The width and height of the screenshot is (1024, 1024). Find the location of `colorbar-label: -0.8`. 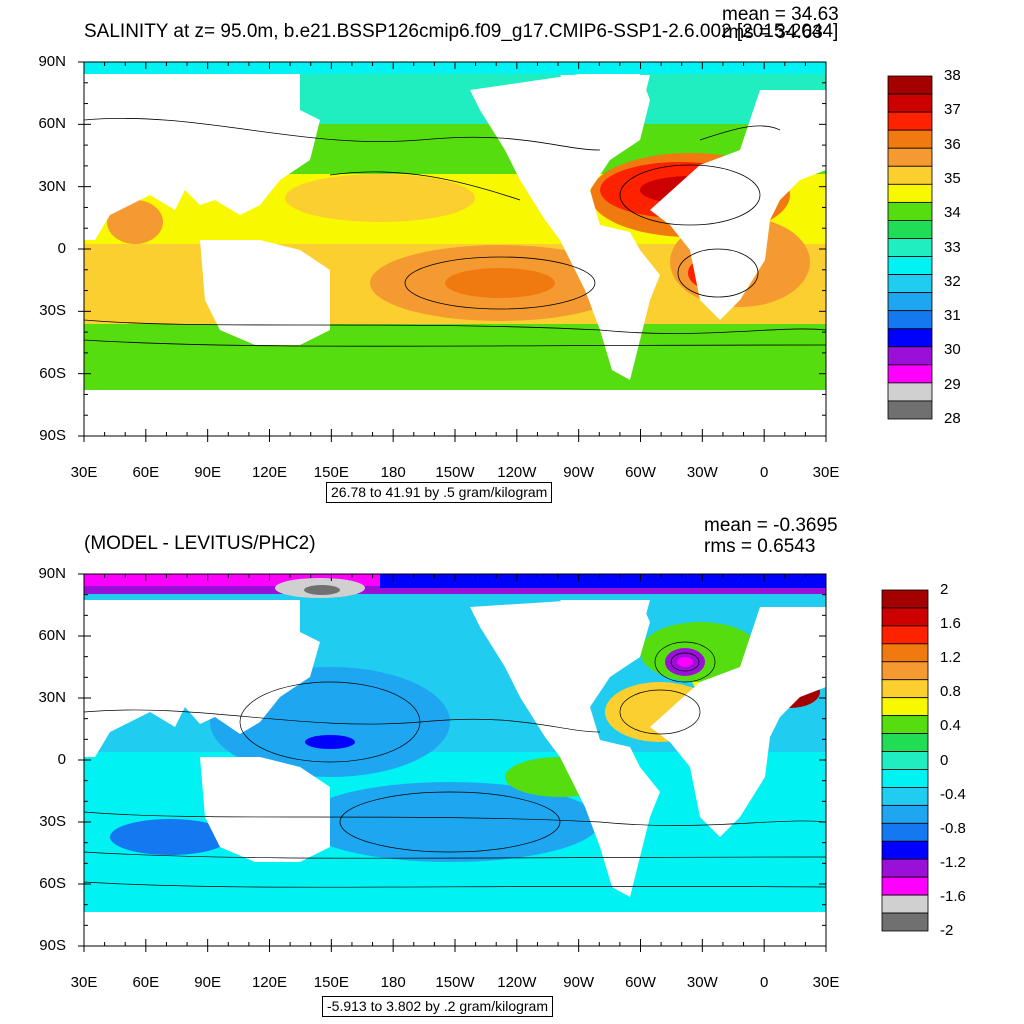

colorbar-label: -0.8 is located at coordinates (953, 828).